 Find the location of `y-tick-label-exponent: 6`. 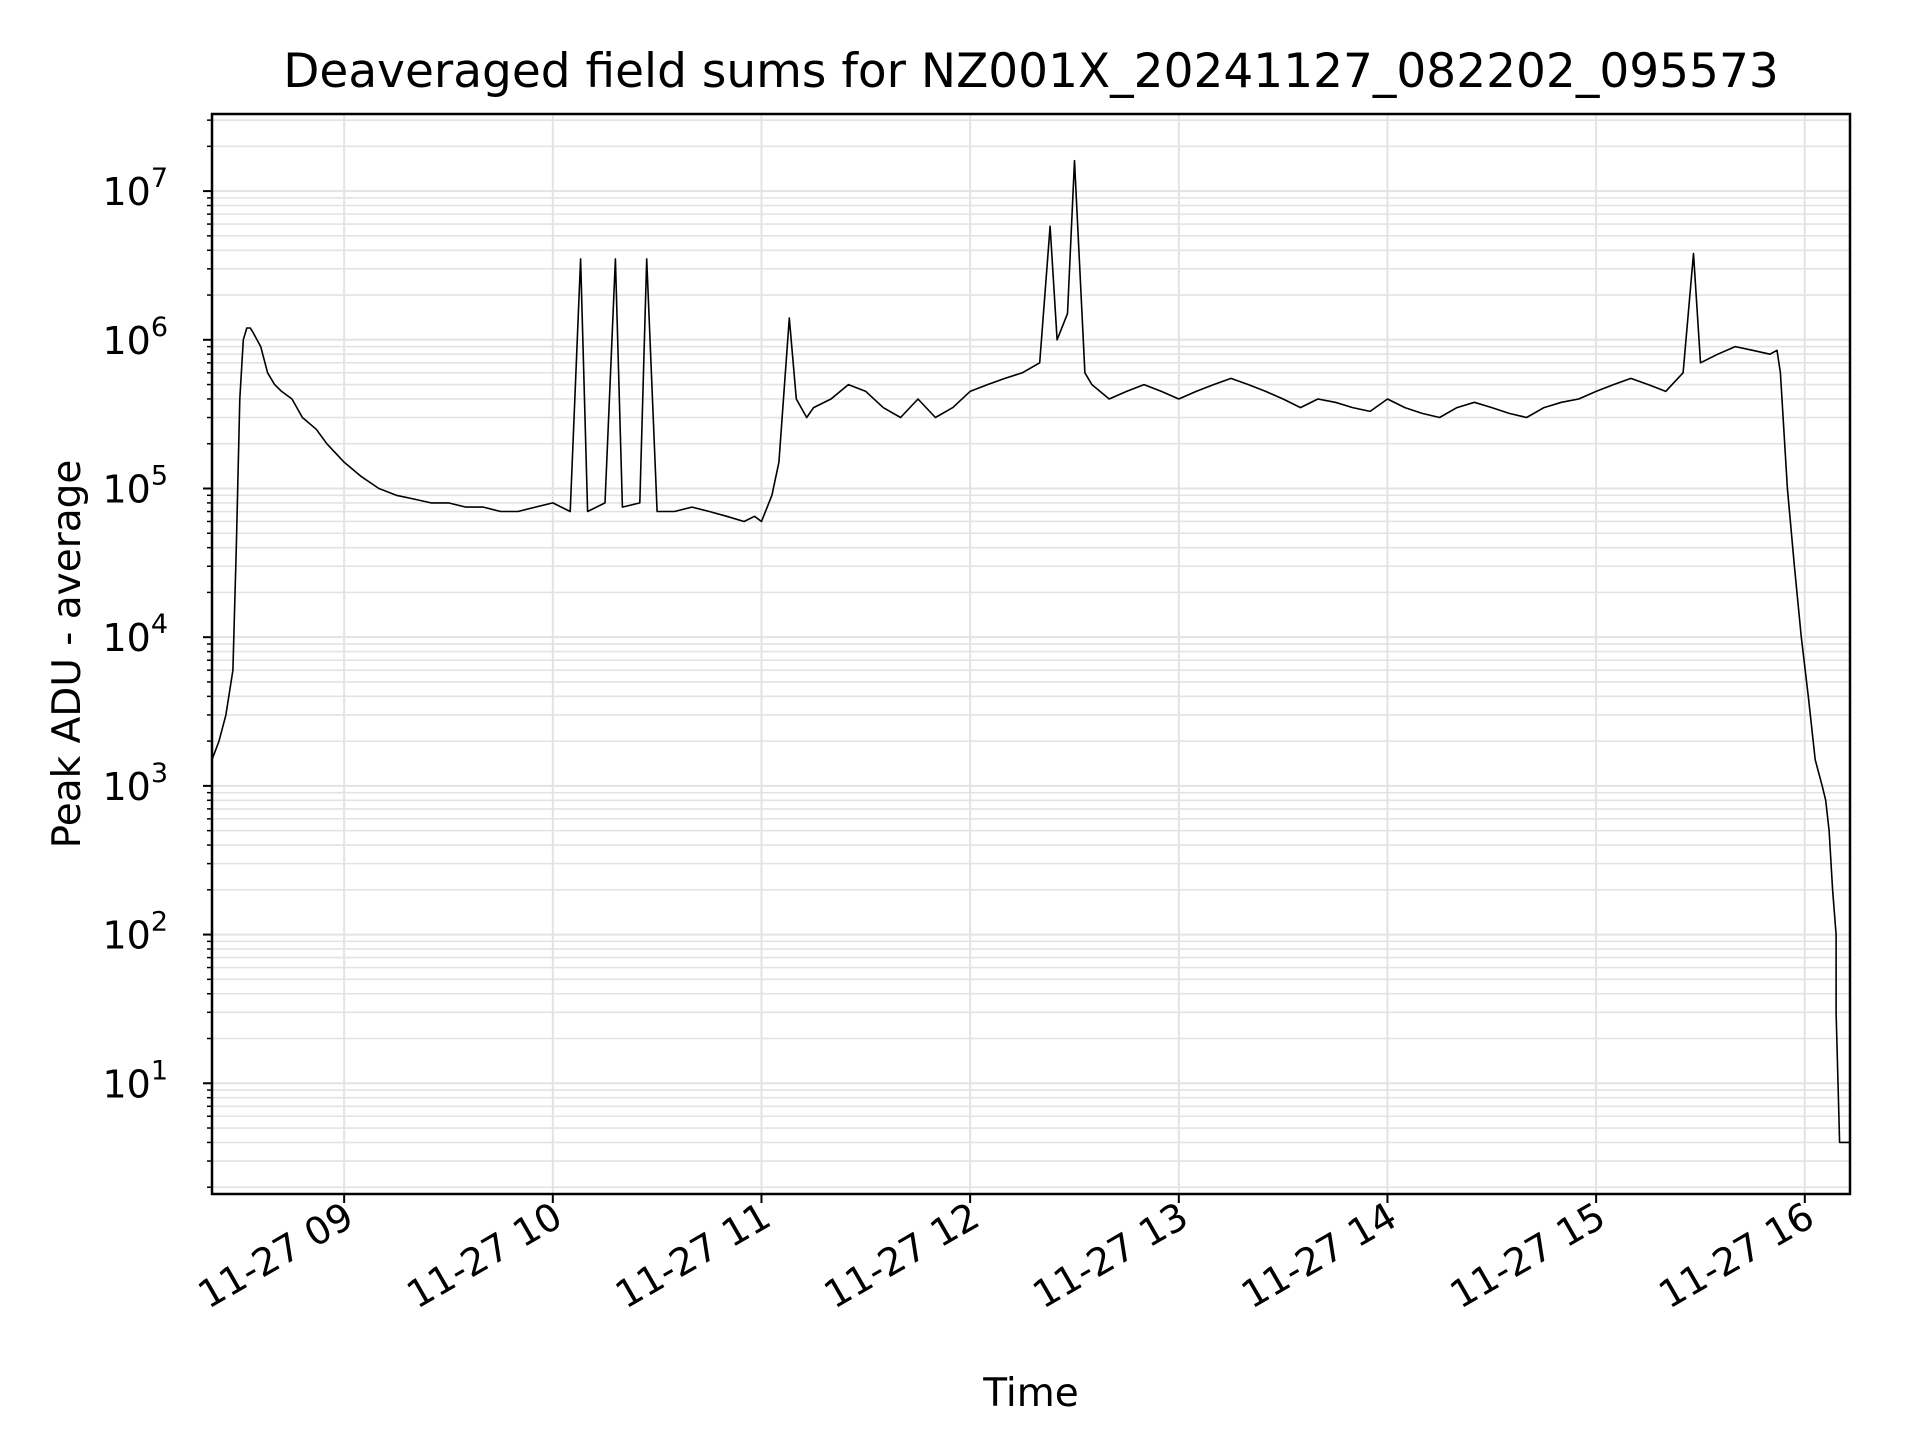

y-tick-label-exponent: 6 is located at coordinates (159, 327).